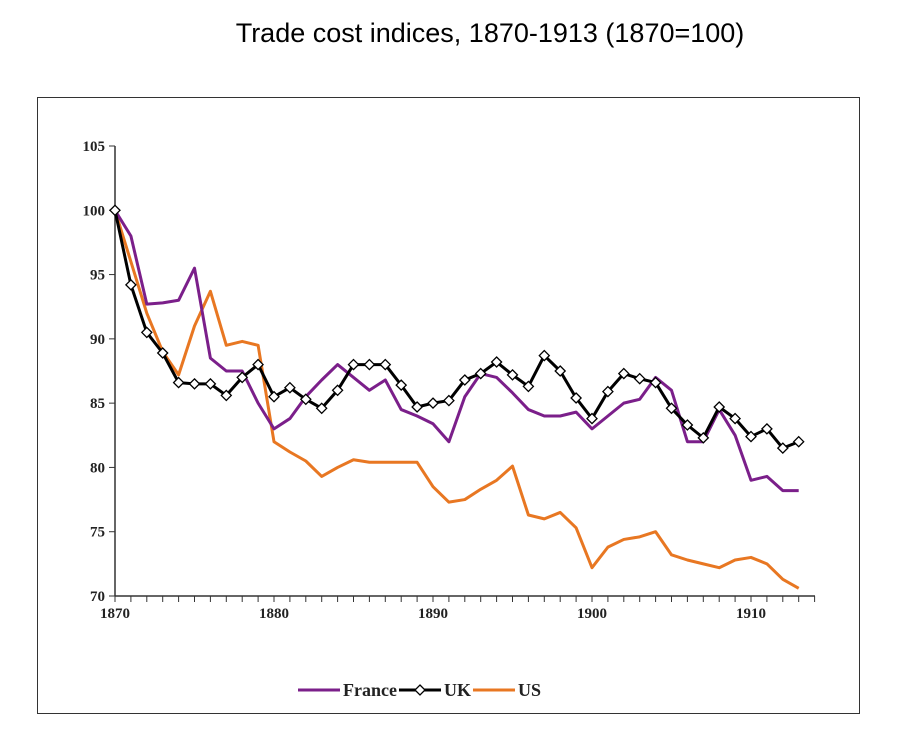 The width and height of the screenshot is (920, 746). What do you see at coordinates (592, 614) in the screenshot?
I see `x-tick-label: 1900` at bounding box center [592, 614].